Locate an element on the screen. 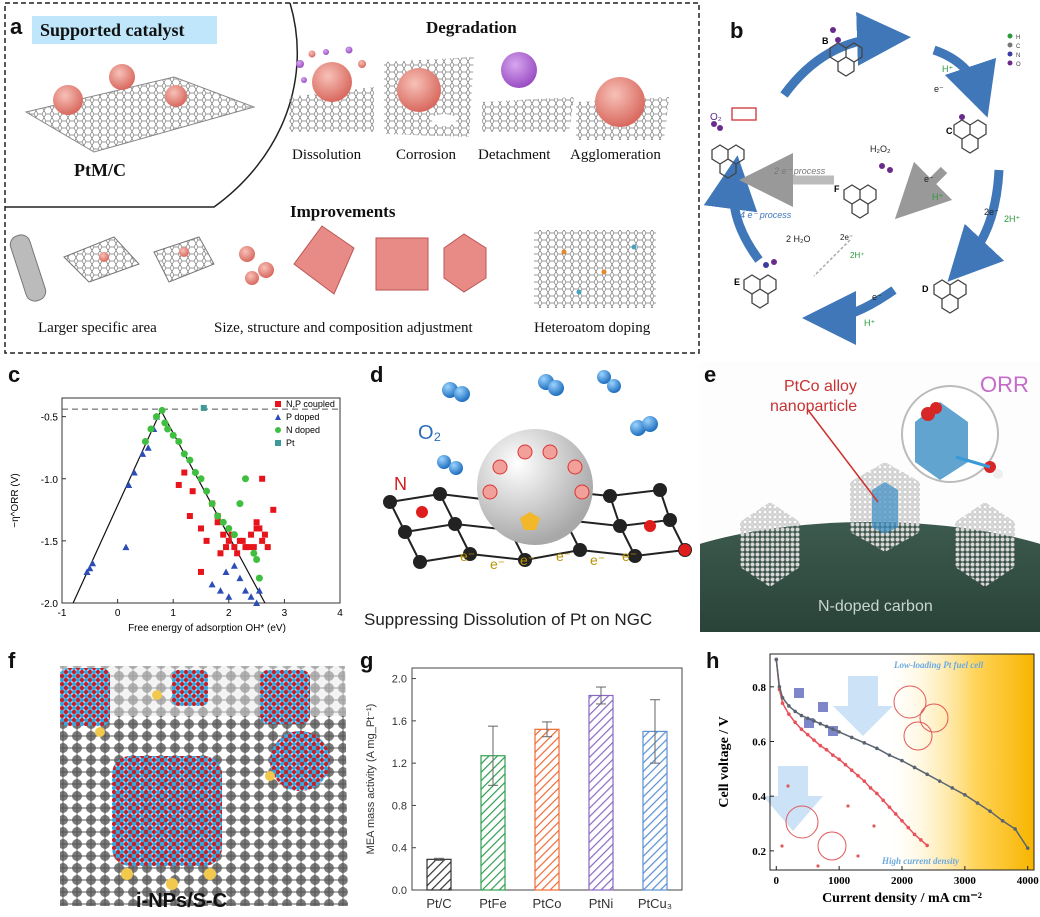  legend-c: C is located at coordinates (1018, 47).